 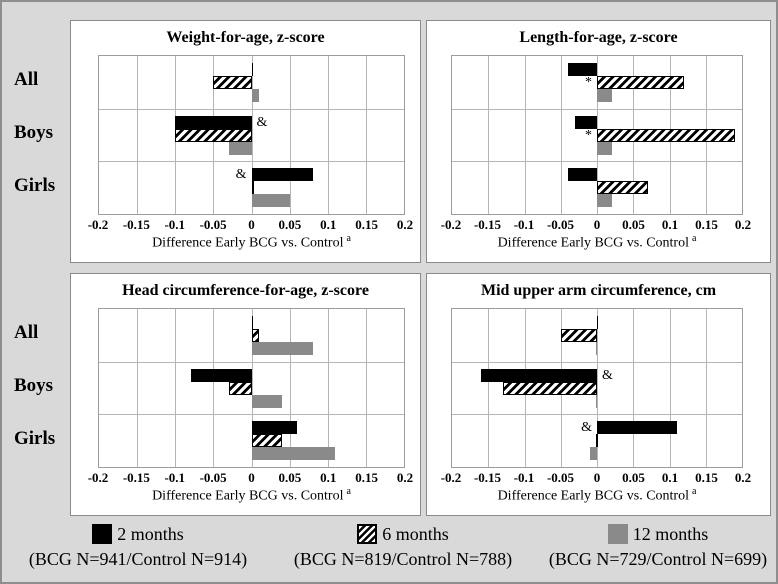 I want to click on row-label-boys-bottom: Boys, so click(x=34, y=385).